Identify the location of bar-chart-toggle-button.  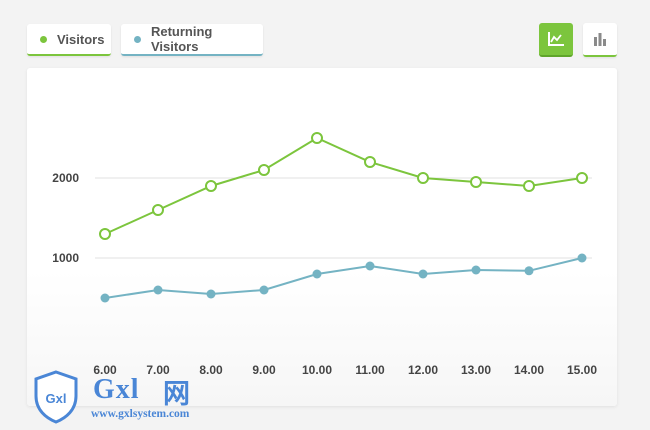
(600, 40).